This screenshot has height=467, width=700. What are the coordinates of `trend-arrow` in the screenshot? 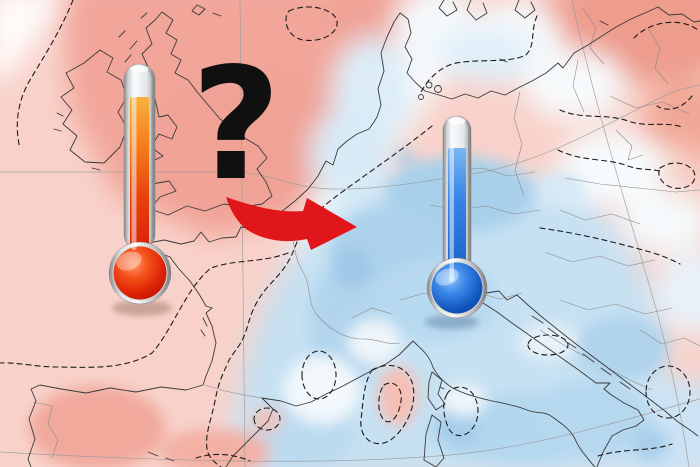 It's located at (291, 223).